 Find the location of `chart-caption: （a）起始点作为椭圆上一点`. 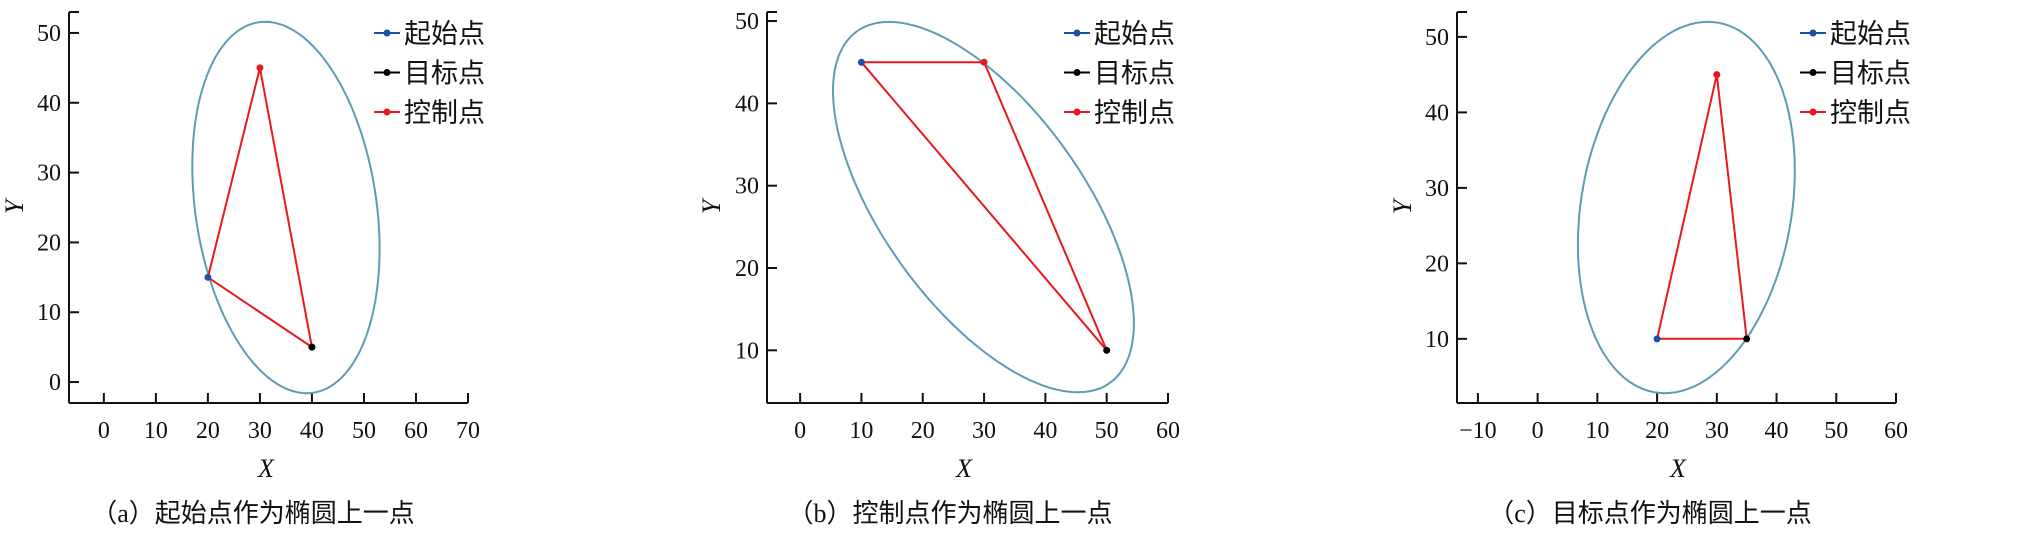

chart-caption: （a）起始点作为椭圆上一点 is located at coordinates (253, 513).